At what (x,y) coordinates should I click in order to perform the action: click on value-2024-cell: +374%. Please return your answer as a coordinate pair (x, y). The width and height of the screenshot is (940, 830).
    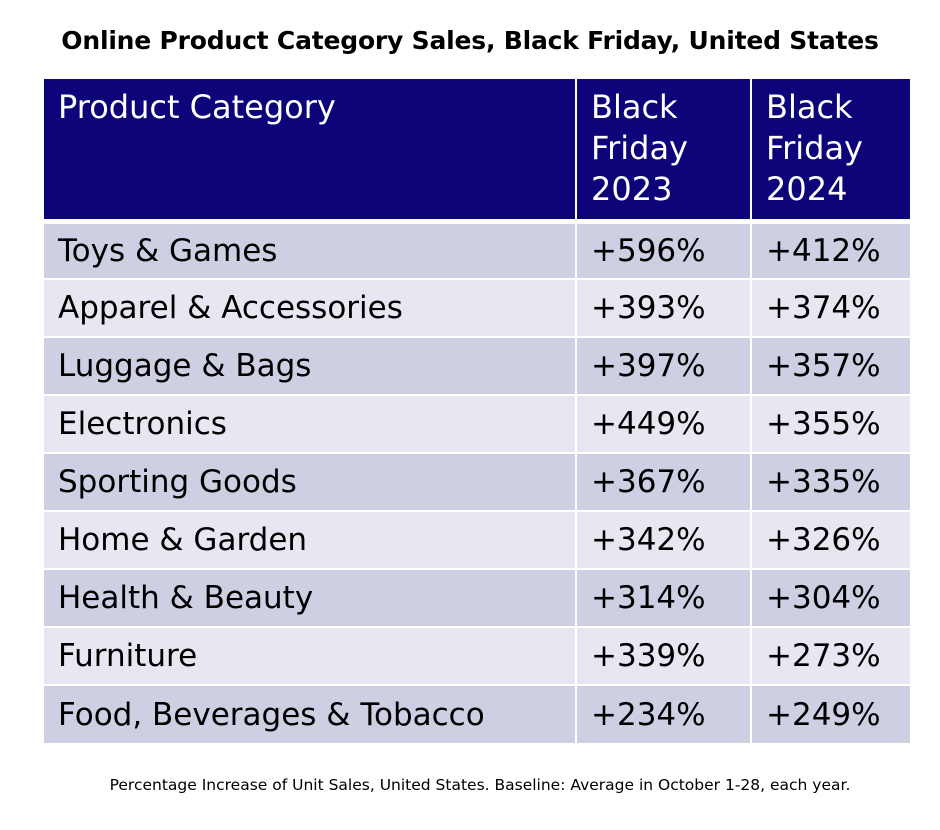
    Looking at the image, I should click on (830, 308).